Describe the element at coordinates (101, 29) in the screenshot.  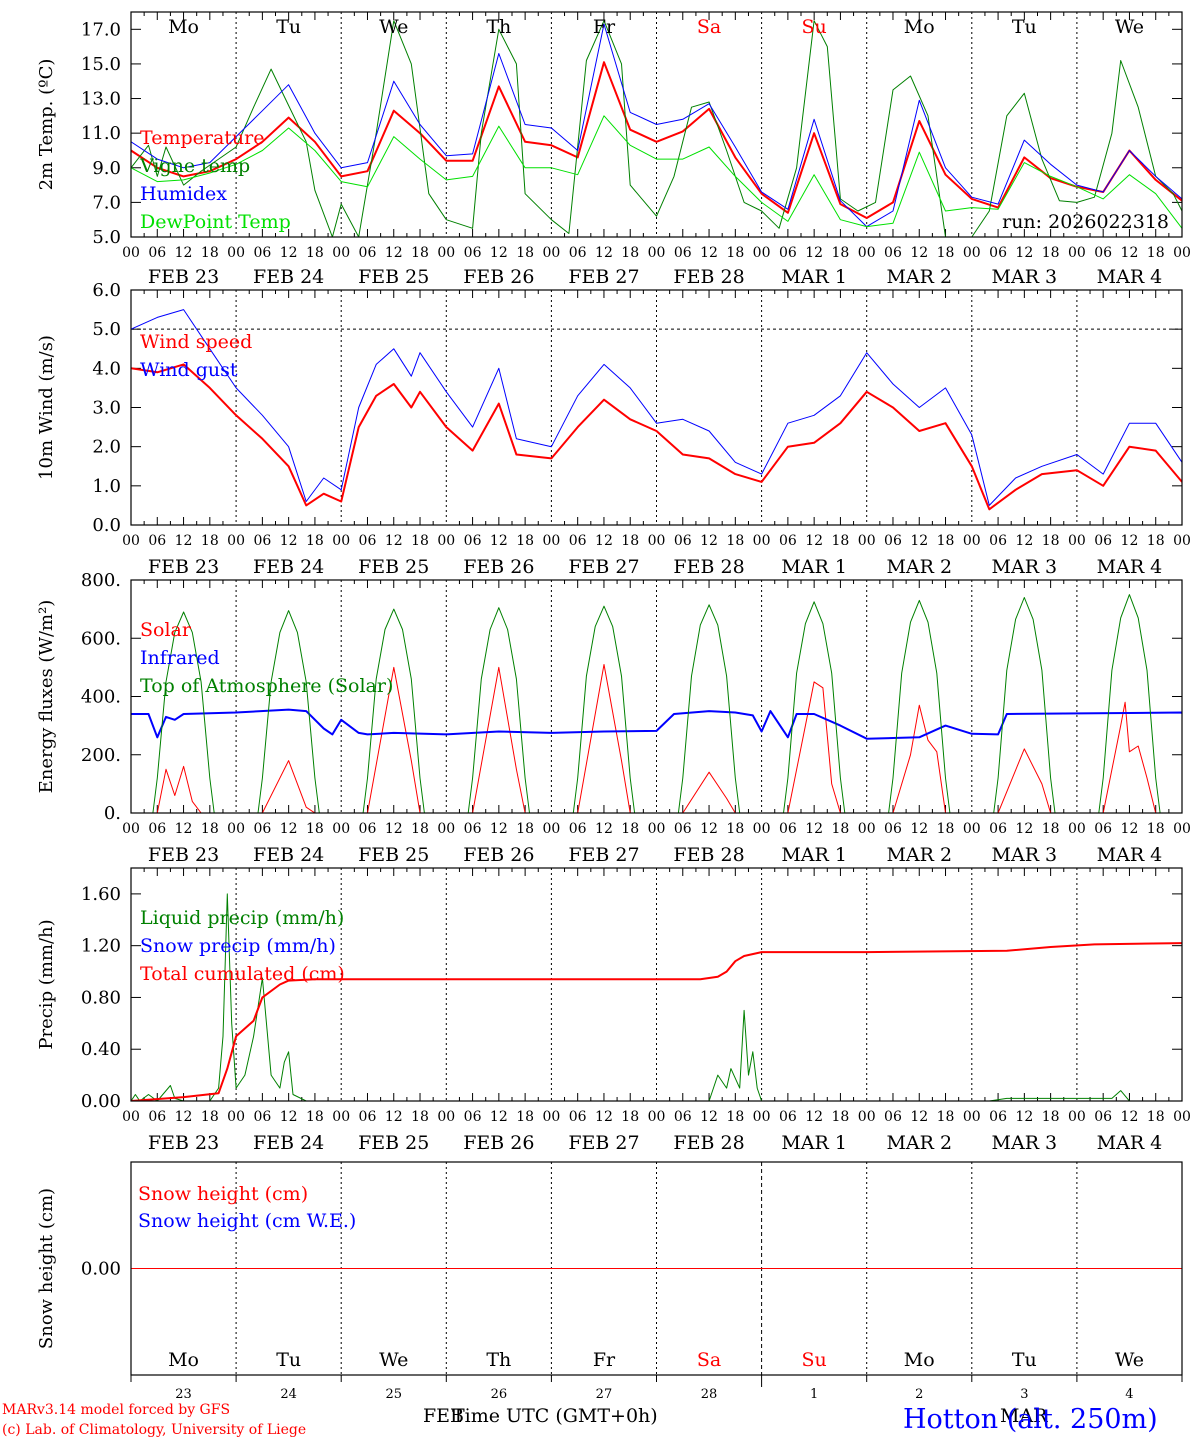
I see `temp-ytick-label: 17.0` at that location.